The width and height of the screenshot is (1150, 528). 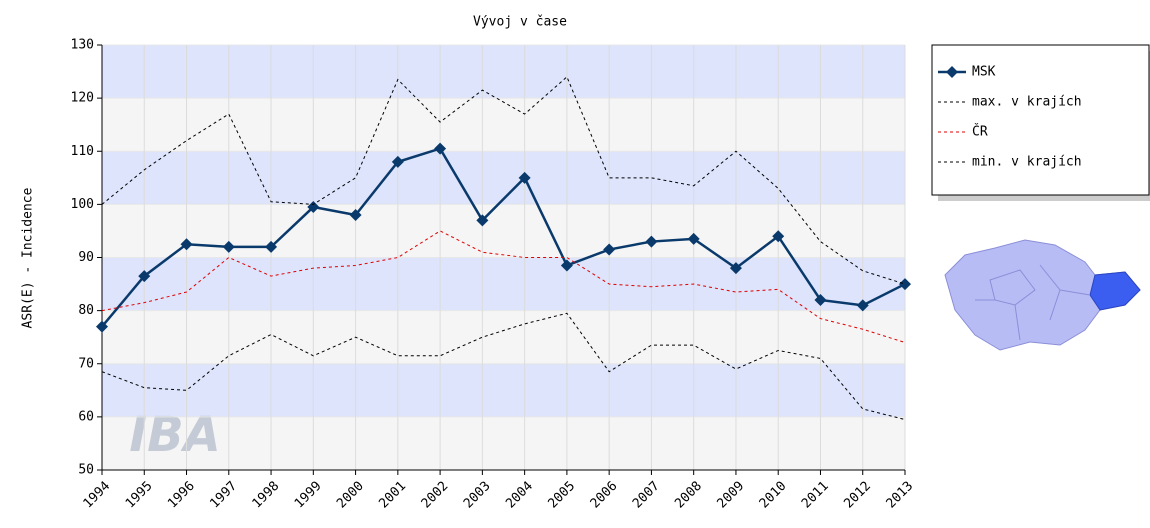 What do you see at coordinates (815, 495) in the screenshot?
I see `x-tick-label: 2011` at bounding box center [815, 495].